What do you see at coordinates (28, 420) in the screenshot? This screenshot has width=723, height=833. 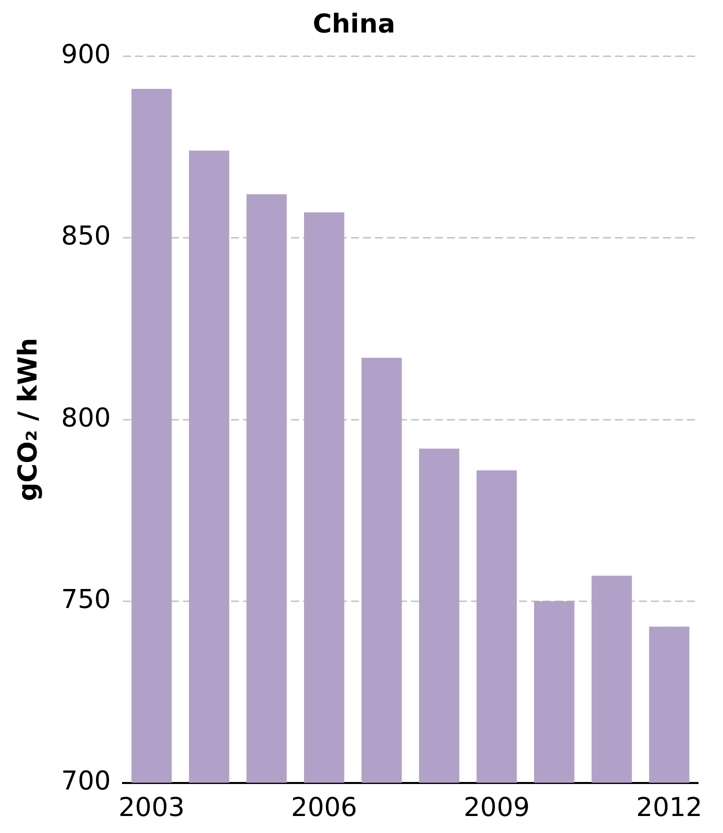 I see `y-axis-title: gCO₂ / kWh` at bounding box center [28, 420].